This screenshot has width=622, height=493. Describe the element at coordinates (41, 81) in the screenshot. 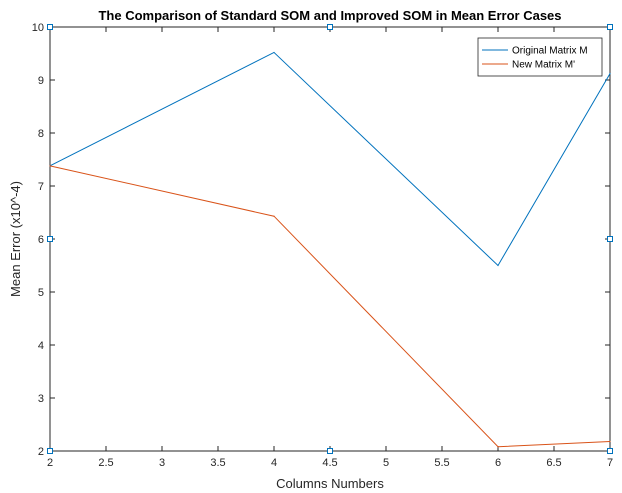

I see `y-tick-label: 9` at that location.